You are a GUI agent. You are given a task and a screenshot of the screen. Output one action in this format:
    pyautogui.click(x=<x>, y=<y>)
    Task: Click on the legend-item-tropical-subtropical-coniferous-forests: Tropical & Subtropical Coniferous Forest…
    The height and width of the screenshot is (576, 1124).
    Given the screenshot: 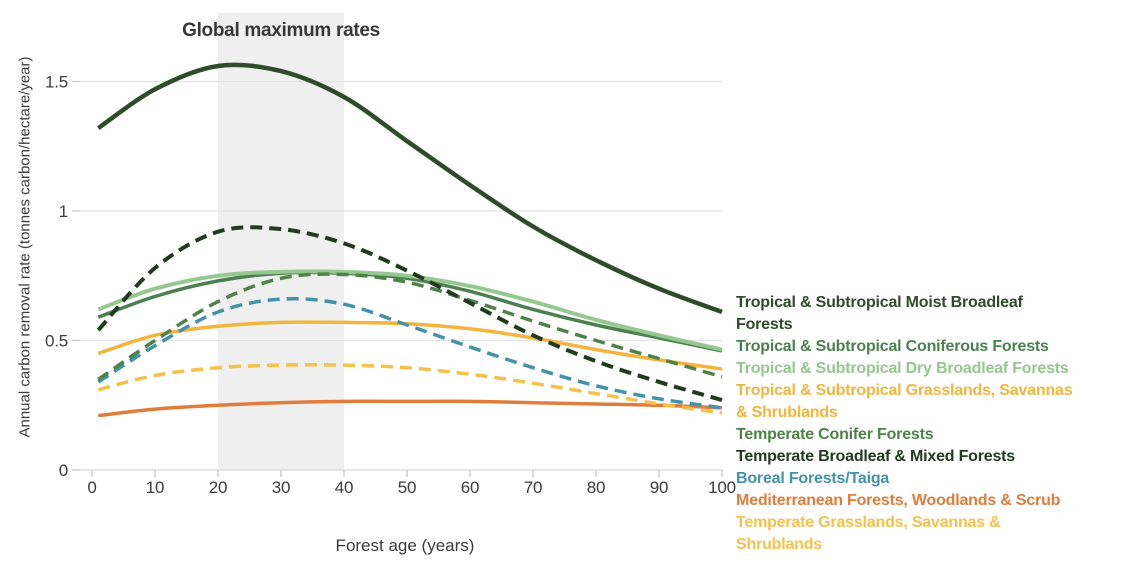 What is the action you would take?
    pyautogui.click(x=929, y=347)
    